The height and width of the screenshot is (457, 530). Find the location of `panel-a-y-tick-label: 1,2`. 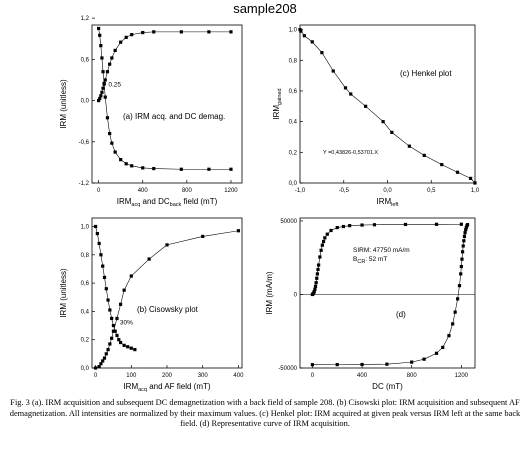

panel-a-y-tick-label: 1,2 is located at coordinates (85, 19).